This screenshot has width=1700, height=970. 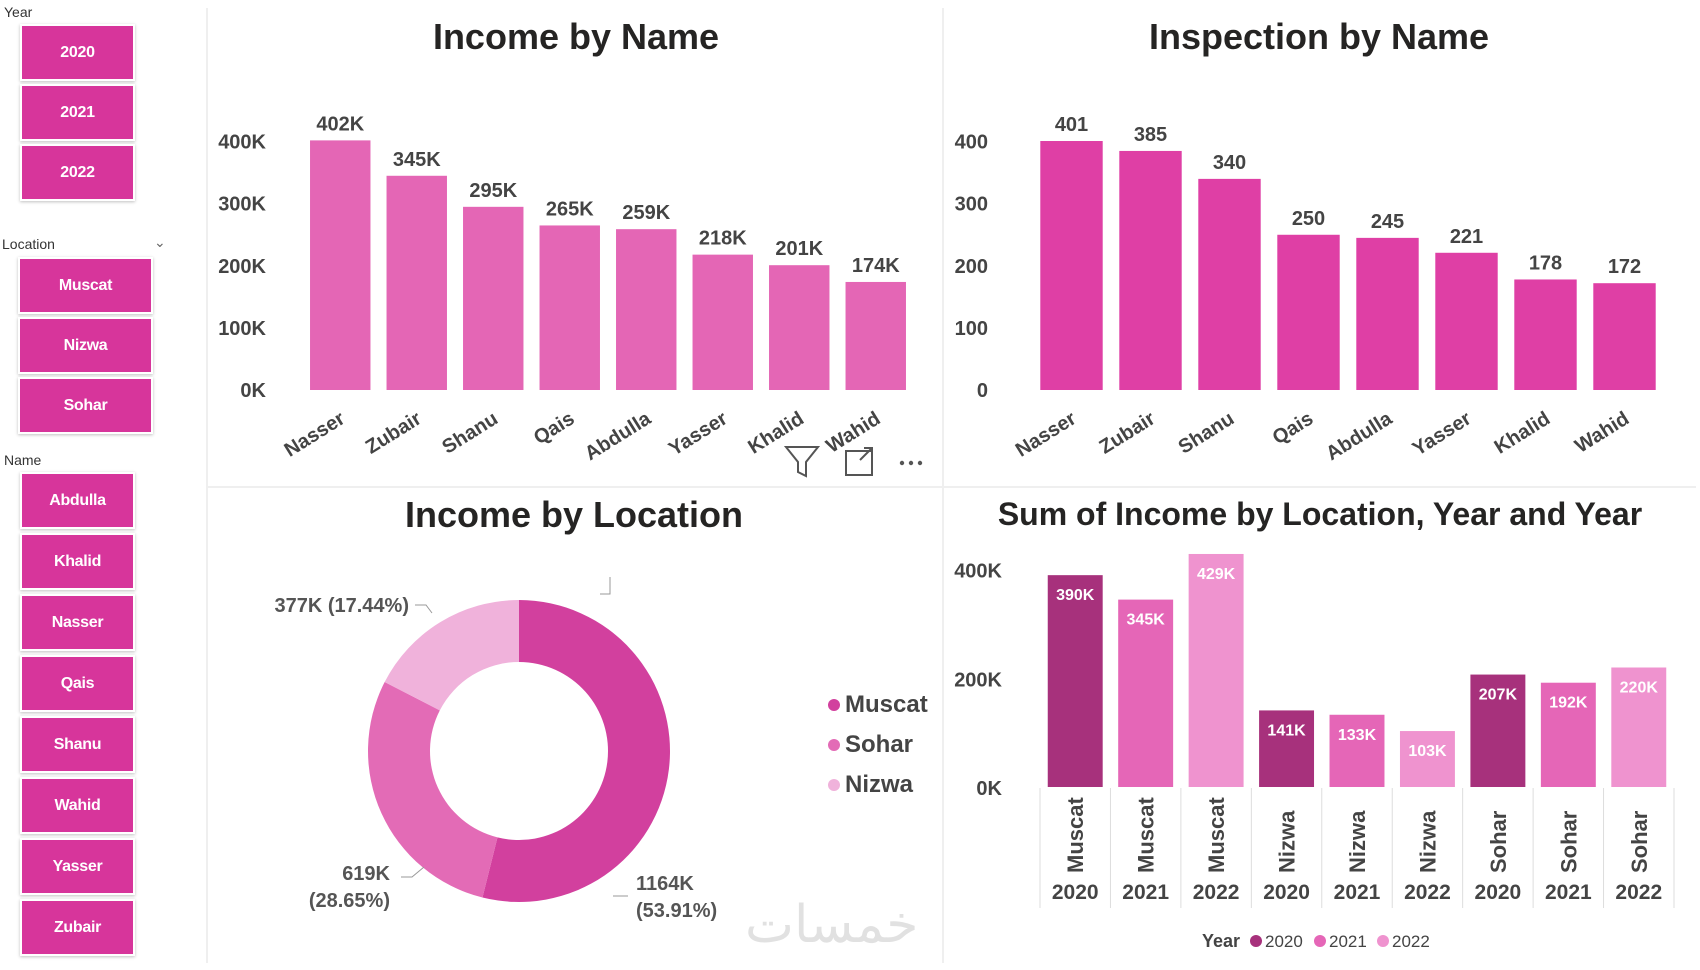 What do you see at coordinates (77, 112) in the screenshot?
I see `year-slicer-button-2021: 2021` at bounding box center [77, 112].